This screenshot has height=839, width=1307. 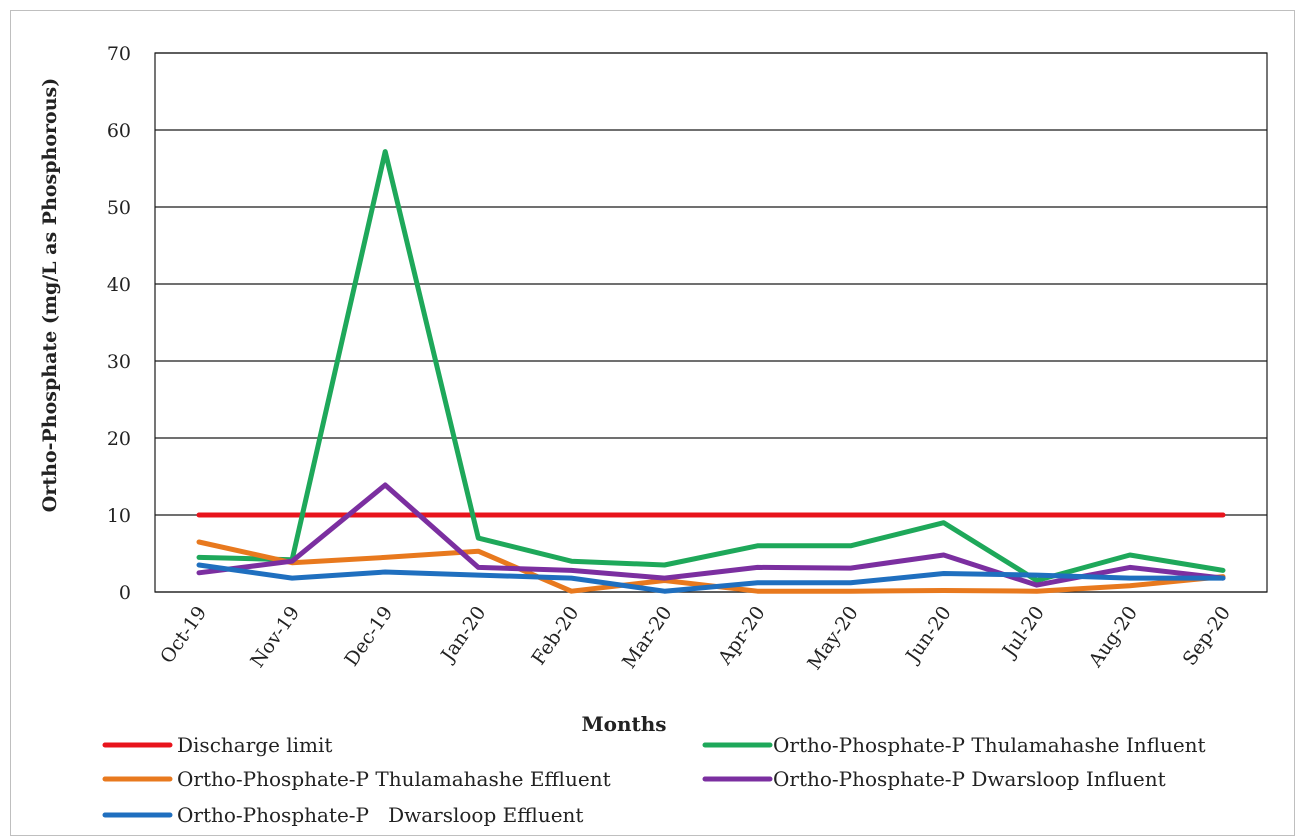 What do you see at coordinates (119, 516) in the screenshot?
I see `y-tick-label: 10` at bounding box center [119, 516].